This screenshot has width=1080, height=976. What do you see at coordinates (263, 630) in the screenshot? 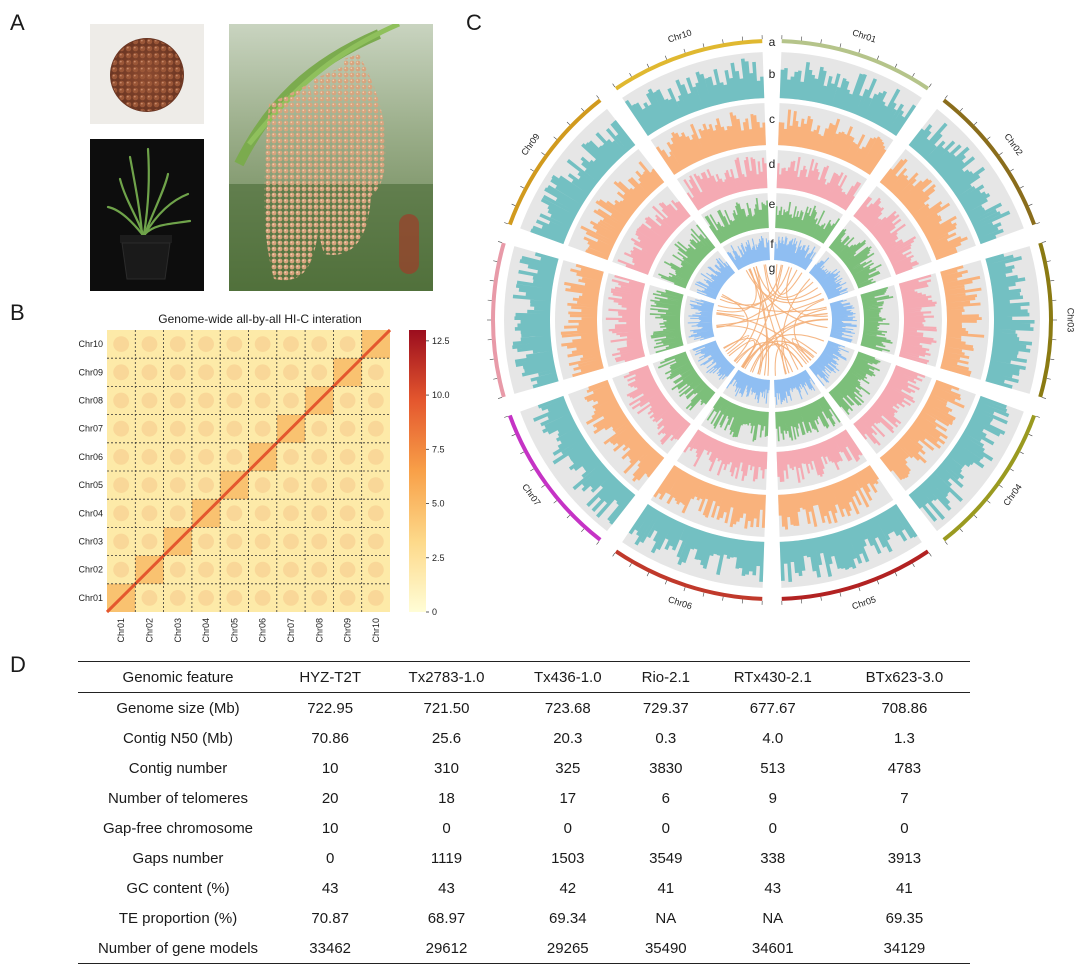
I see `x-tick-label: Chr06` at bounding box center [263, 630].